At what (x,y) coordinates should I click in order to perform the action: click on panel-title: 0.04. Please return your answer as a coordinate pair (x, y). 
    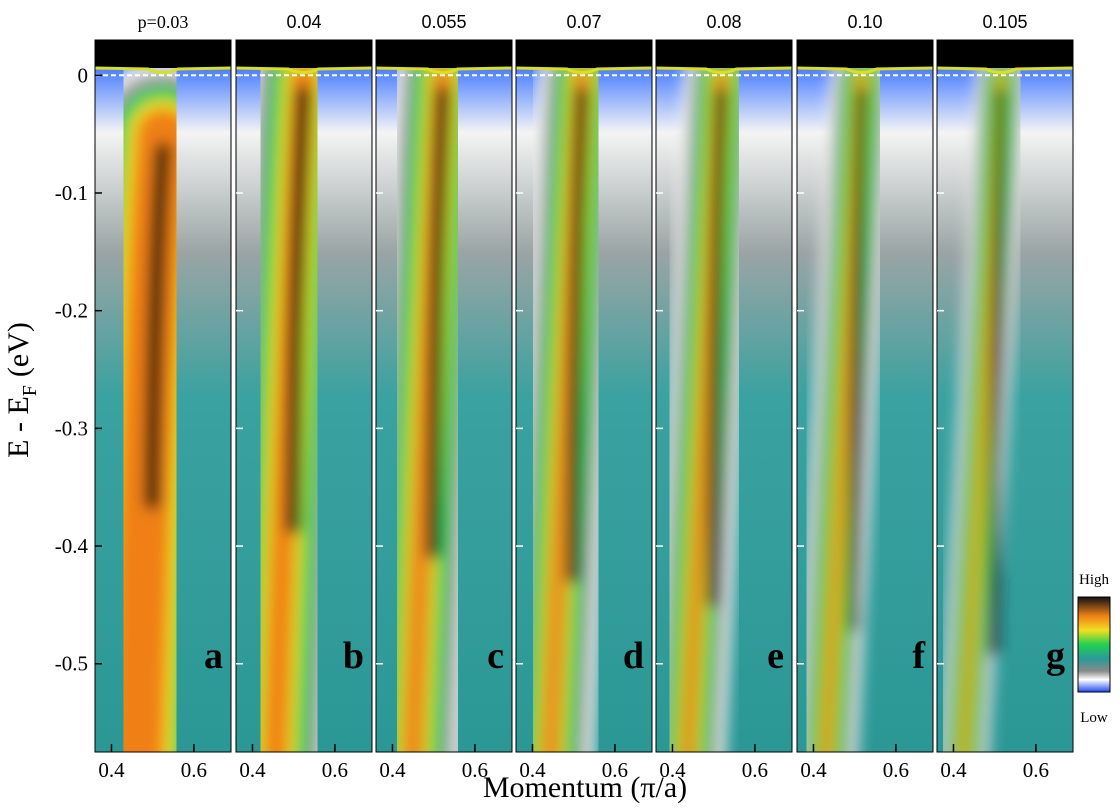
    Looking at the image, I should click on (303, 22).